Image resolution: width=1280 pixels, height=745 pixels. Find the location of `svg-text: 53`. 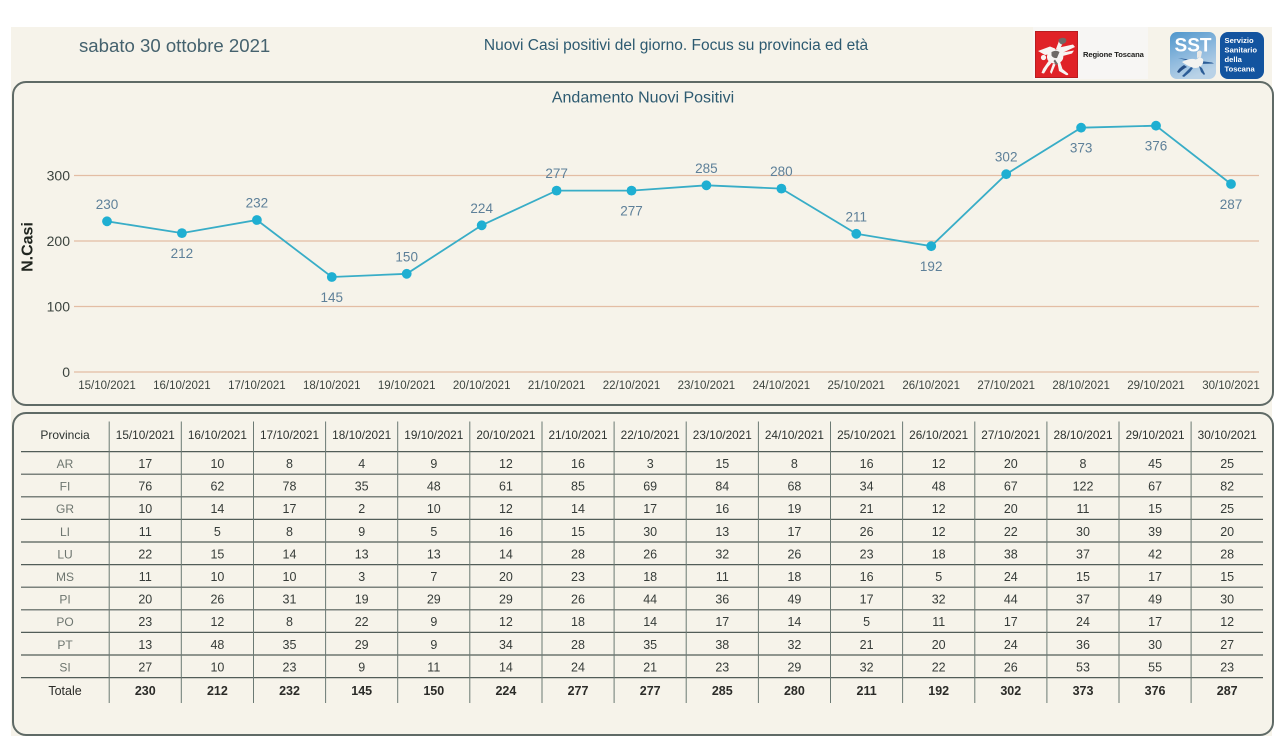

svg-text: 53 is located at coordinates (1083, 667).